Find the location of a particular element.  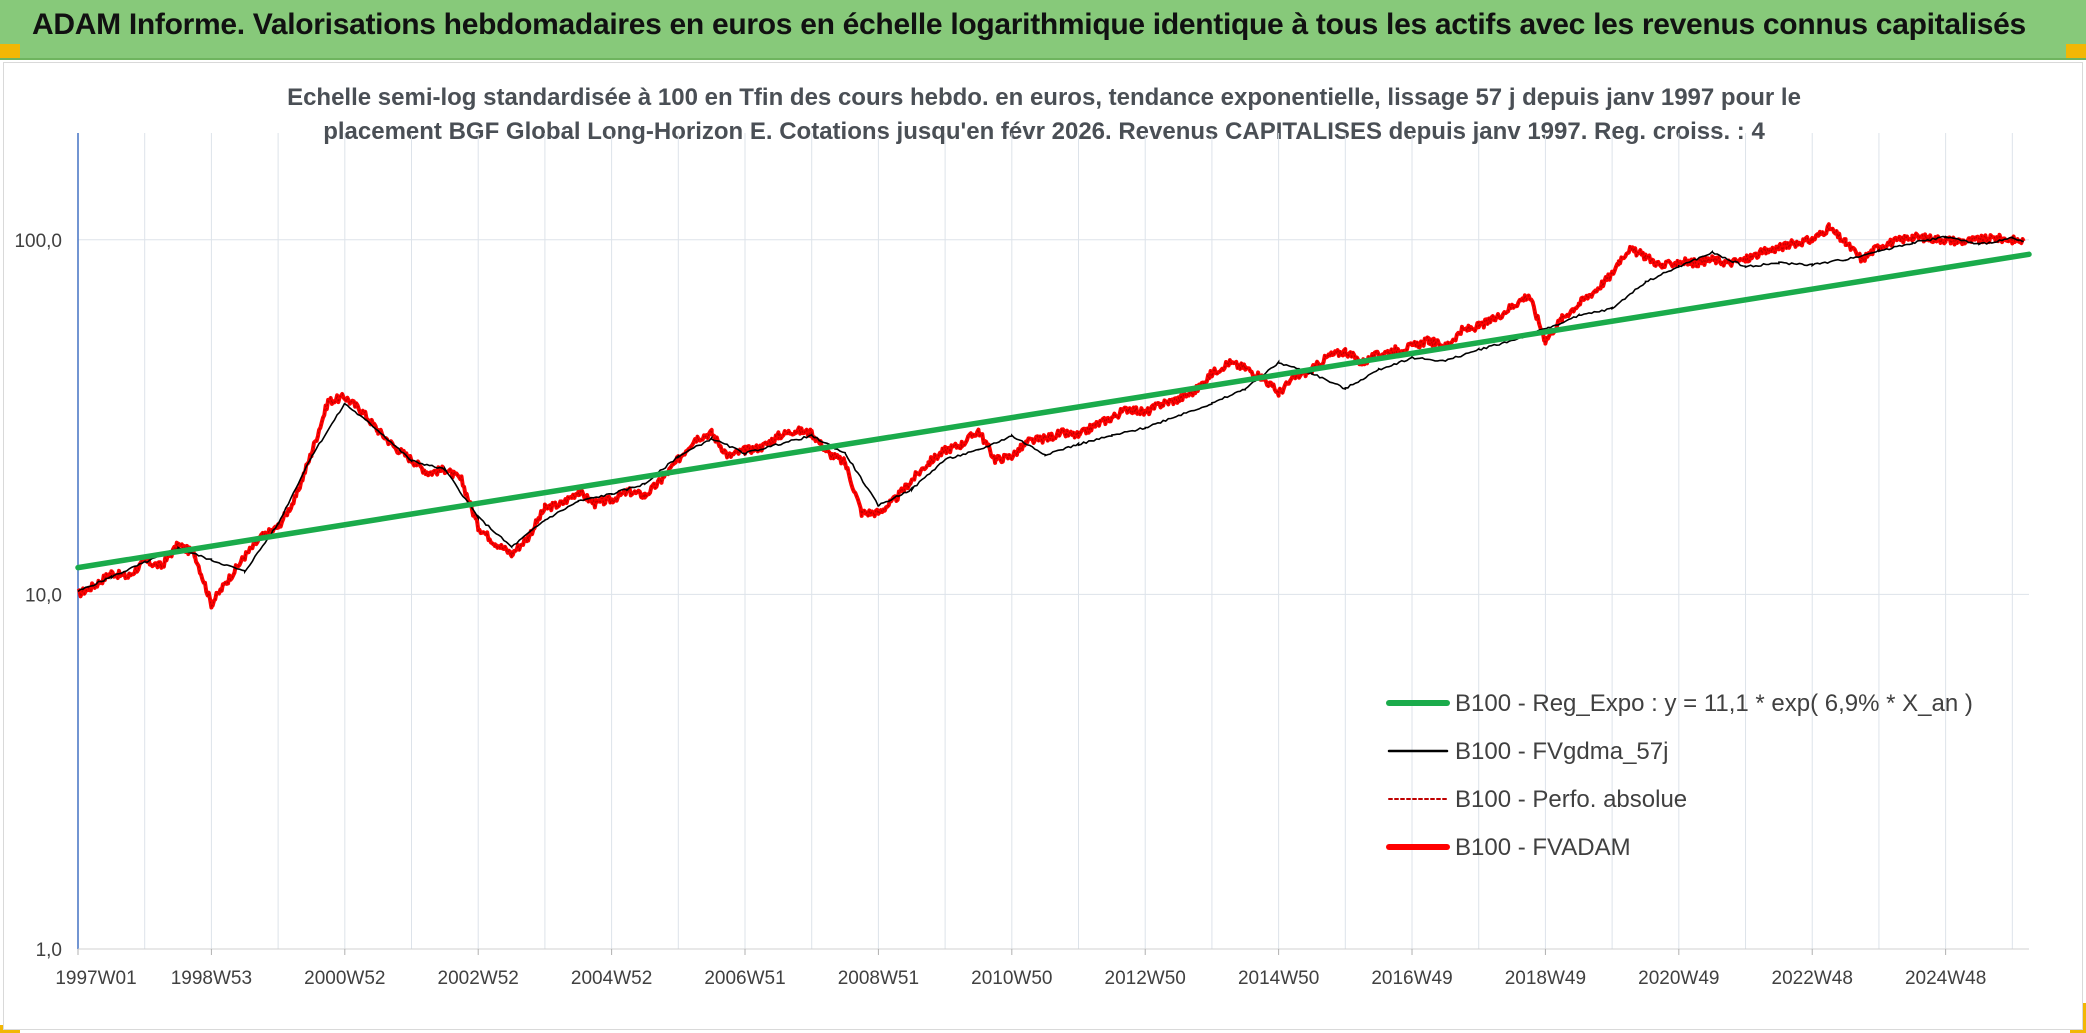

x-tick-label: 2024W48 is located at coordinates (1945, 978).